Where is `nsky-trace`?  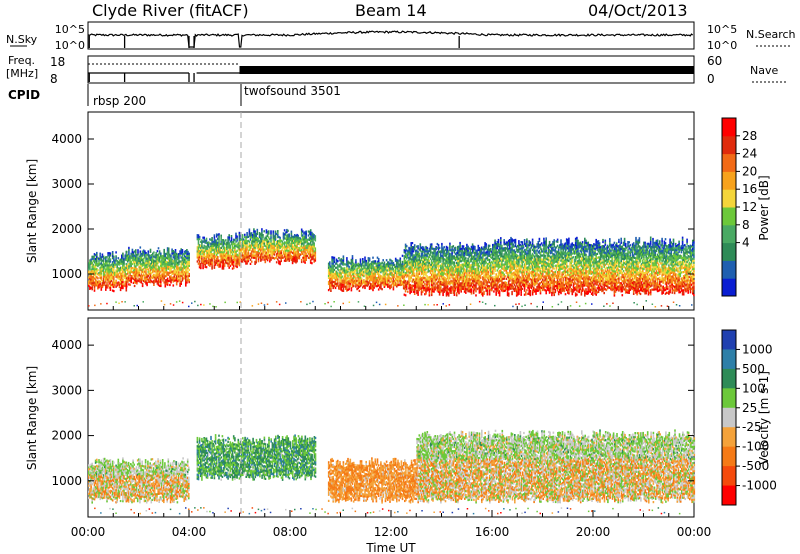
nsky-trace is located at coordinates (390, 39).